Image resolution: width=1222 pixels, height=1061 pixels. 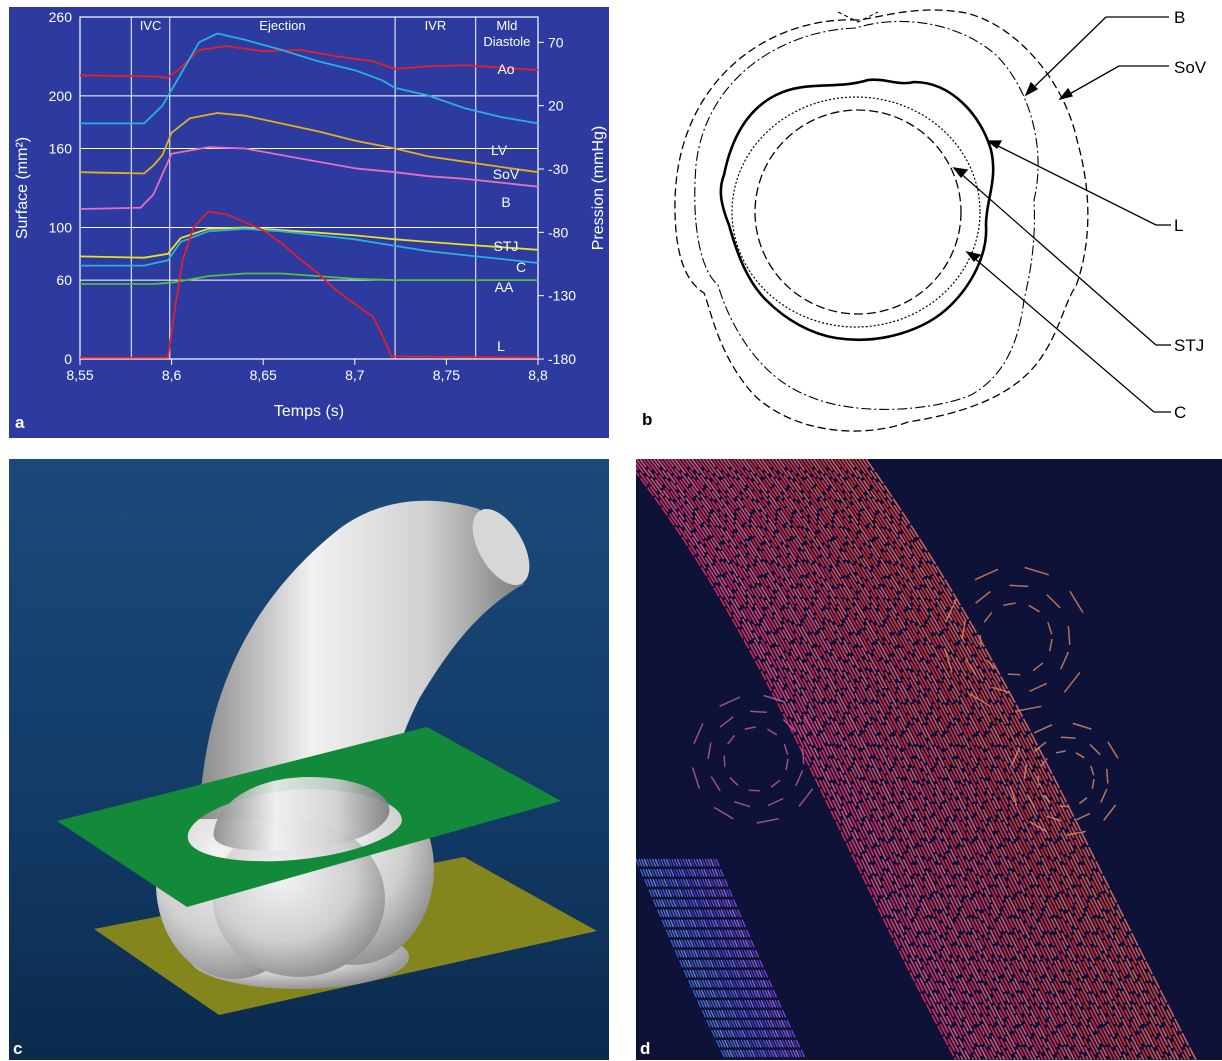 I want to click on phase-label: Diastole, so click(x=506, y=41).